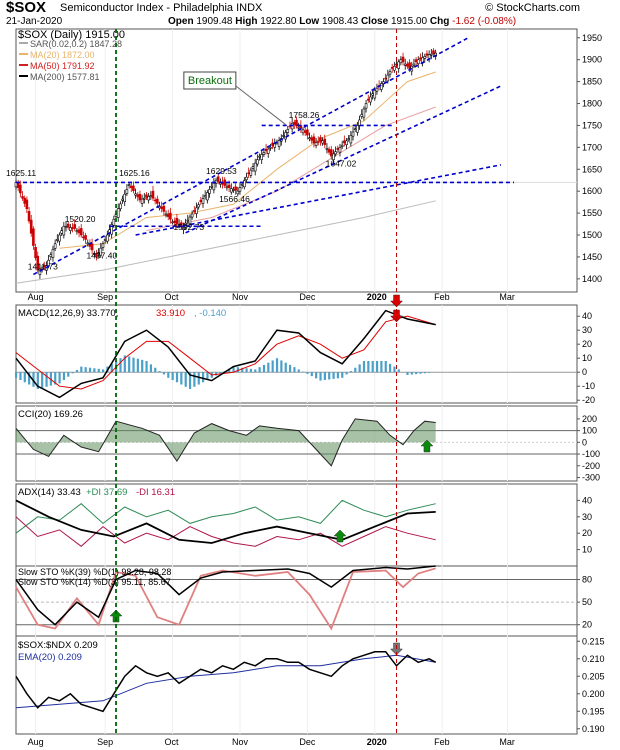 The width and height of the screenshot is (620, 750). Describe the element at coordinates (225, 442) in the screenshot. I see `cci-line` at that location.